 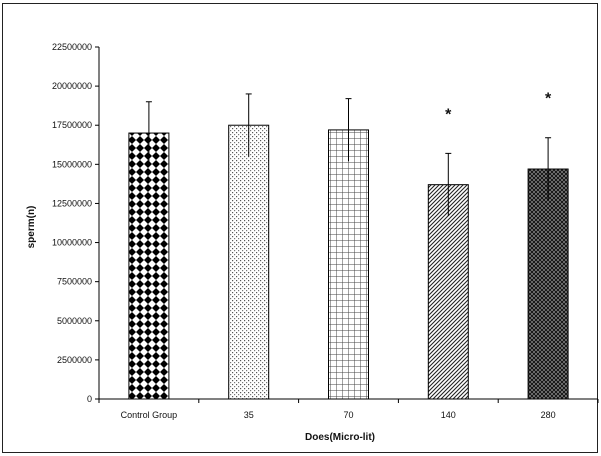 What do you see at coordinates (548, 415) in the screenshot?
I see `x-tick-label: 280` at bounding box center [548, 415].